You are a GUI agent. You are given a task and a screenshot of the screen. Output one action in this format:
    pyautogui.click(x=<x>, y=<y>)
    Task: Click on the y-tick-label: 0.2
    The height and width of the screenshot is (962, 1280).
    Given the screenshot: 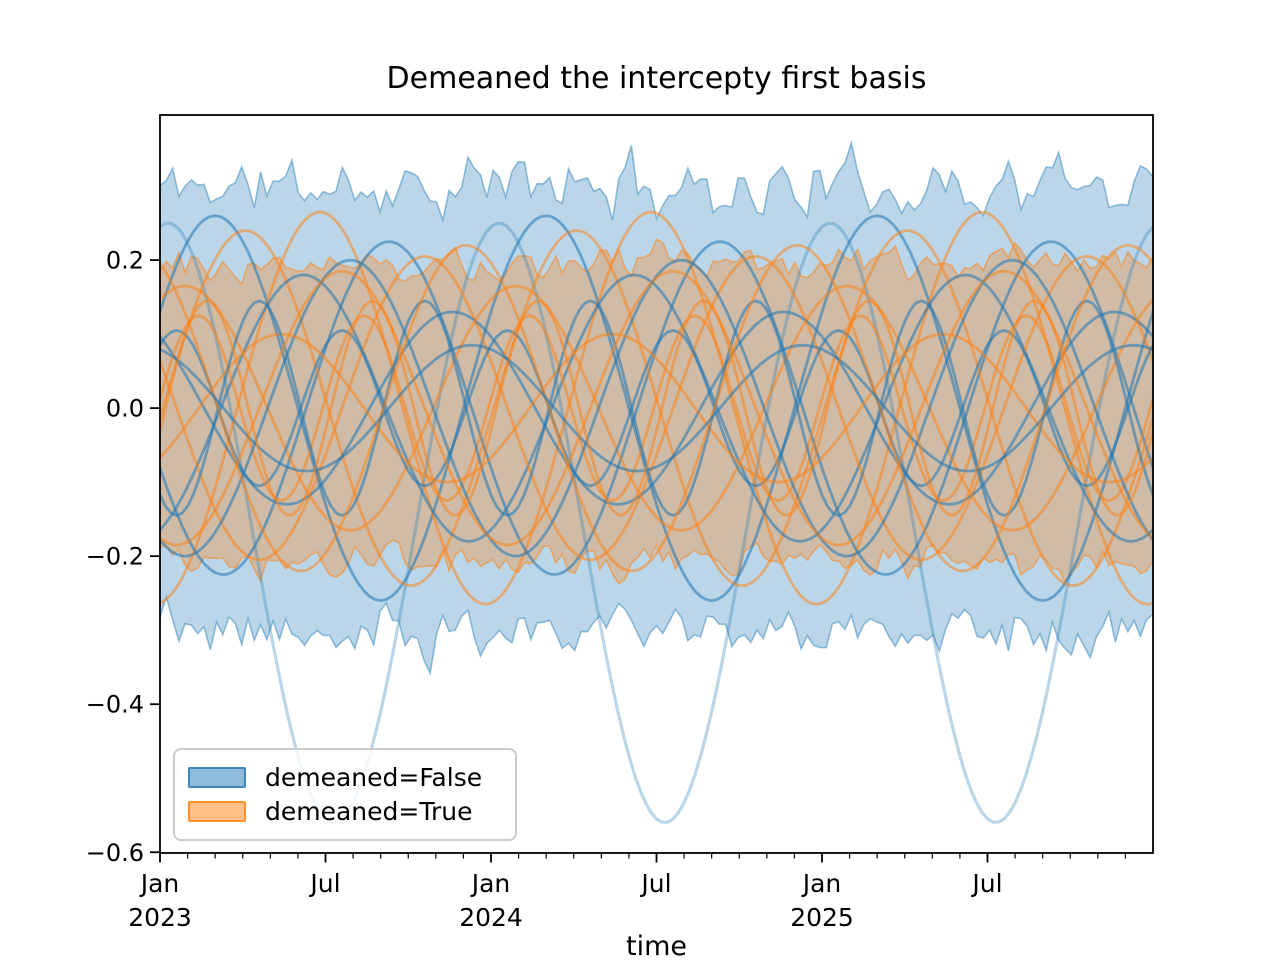 What is the action you would take?
    pyautogui.click(x=125, y=261)
    